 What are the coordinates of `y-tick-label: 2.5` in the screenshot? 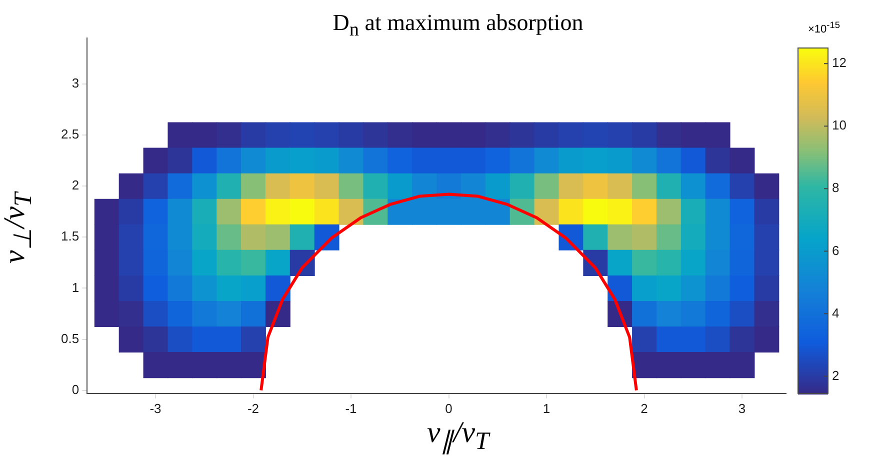 It's located at (70, 134).